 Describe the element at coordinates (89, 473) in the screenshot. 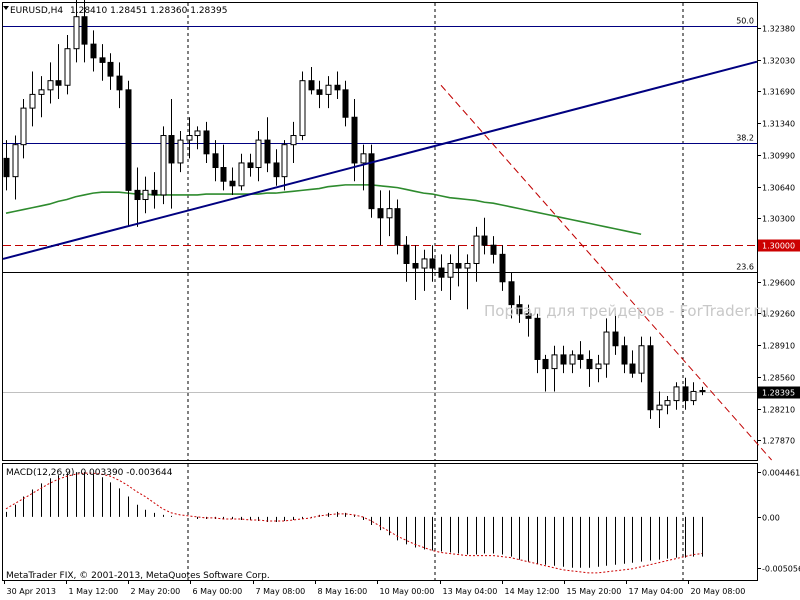

I see `macd-label: MACD(12,26,9) -0.003390 -0.003644` at that location.